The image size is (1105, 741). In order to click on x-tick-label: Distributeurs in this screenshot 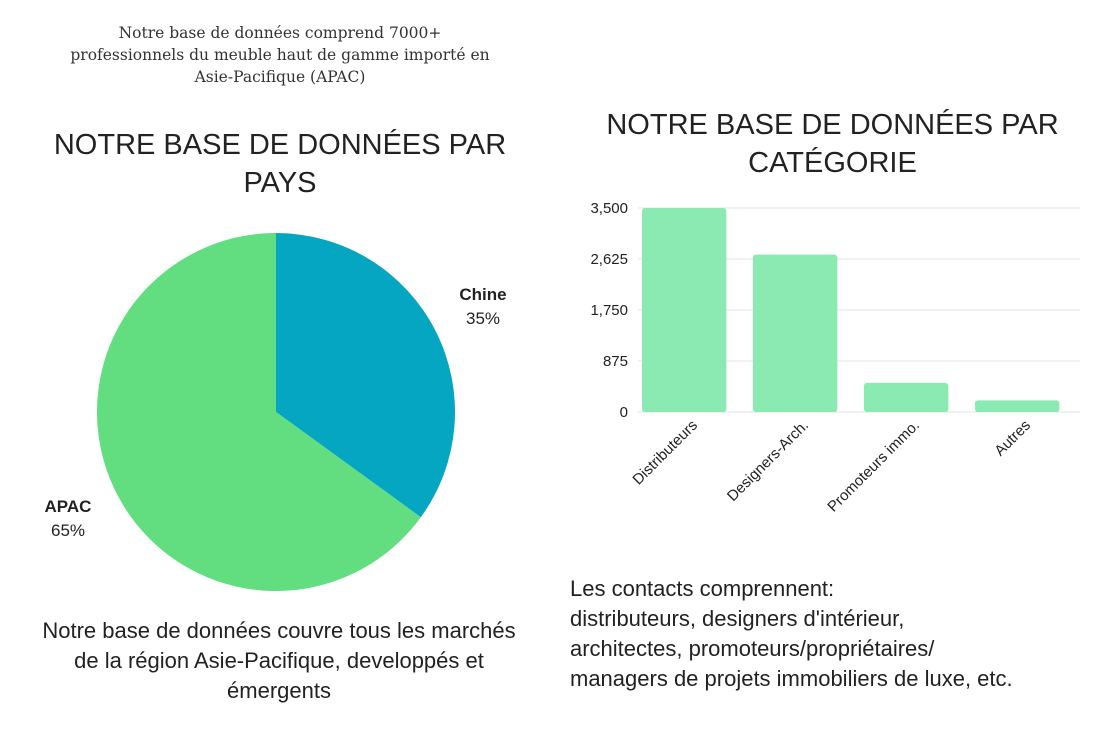, I will do `click(665, 453)`.